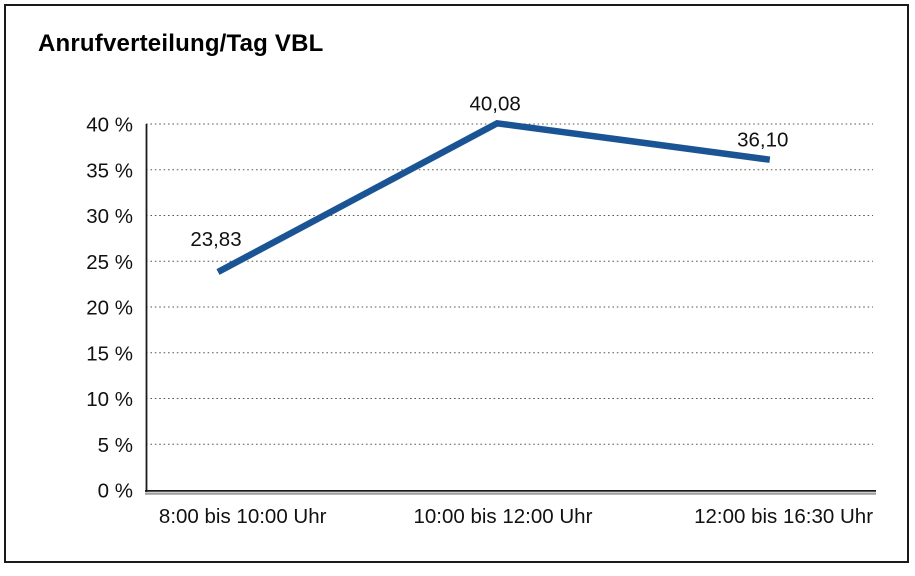  What do you see at coordinates (115, 445) in the screenshot?
I see `y-axis-tick-label: 5 %` at bounding box center [115, 445].